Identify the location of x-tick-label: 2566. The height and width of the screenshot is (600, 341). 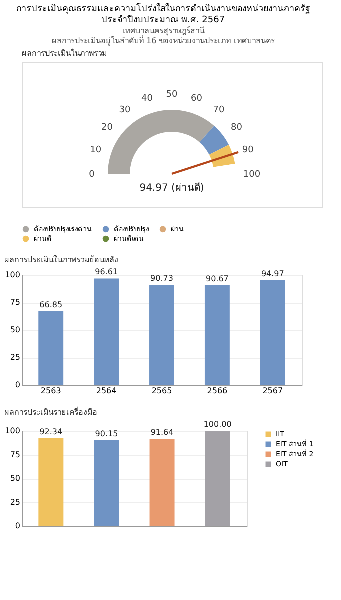
(217, 391).